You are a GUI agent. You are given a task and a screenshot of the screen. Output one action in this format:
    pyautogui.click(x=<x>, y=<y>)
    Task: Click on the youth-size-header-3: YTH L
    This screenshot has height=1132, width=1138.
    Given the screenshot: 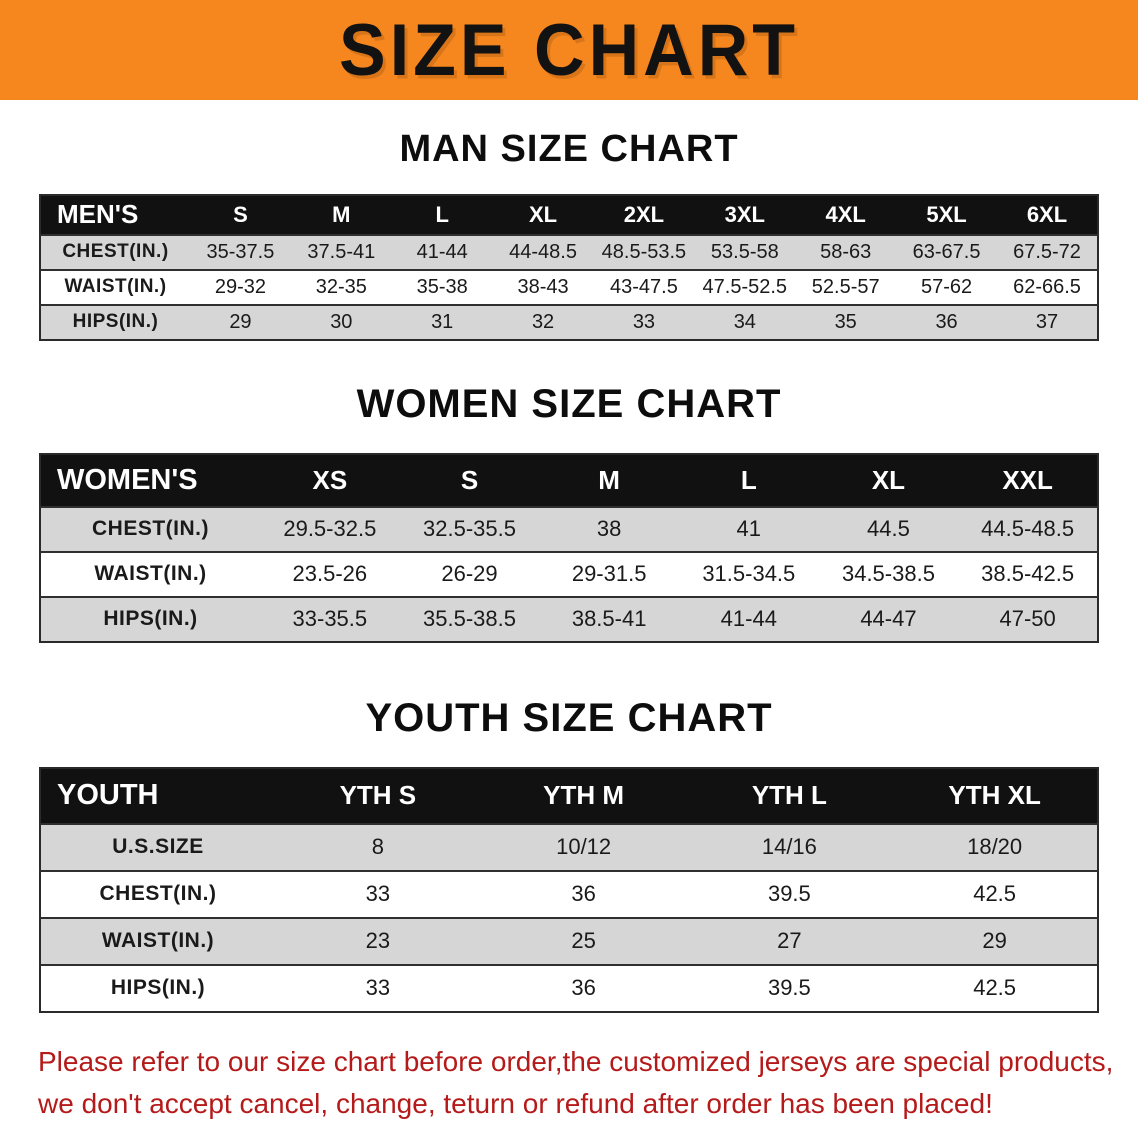 What is the action you would take?
    pyautogui.click(x=789, y=795)
    